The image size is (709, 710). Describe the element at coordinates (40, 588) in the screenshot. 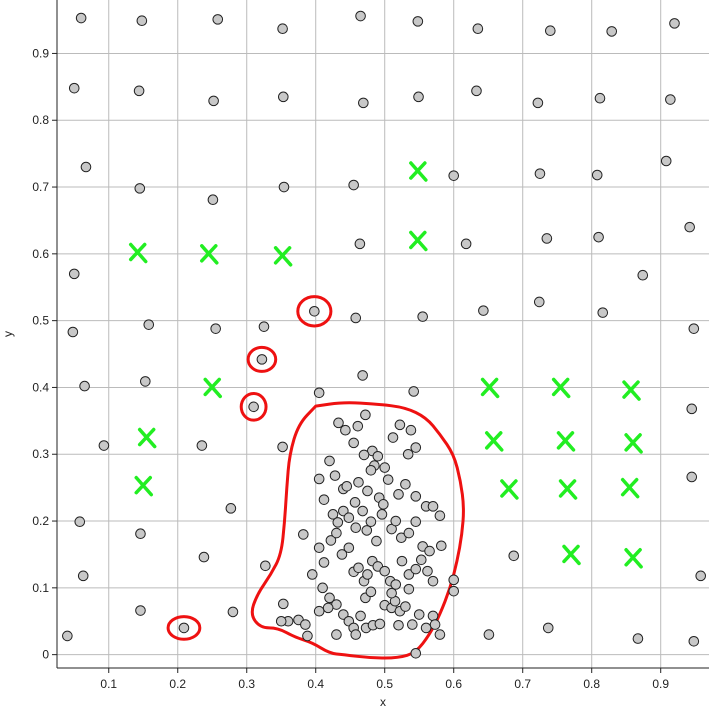

I see `y-tick-label: 0.1` at that location.